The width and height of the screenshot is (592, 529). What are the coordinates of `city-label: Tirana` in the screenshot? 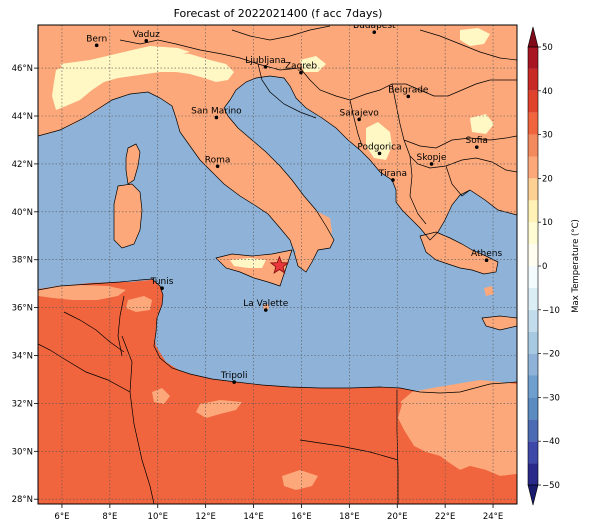 It's located at (392, 174).